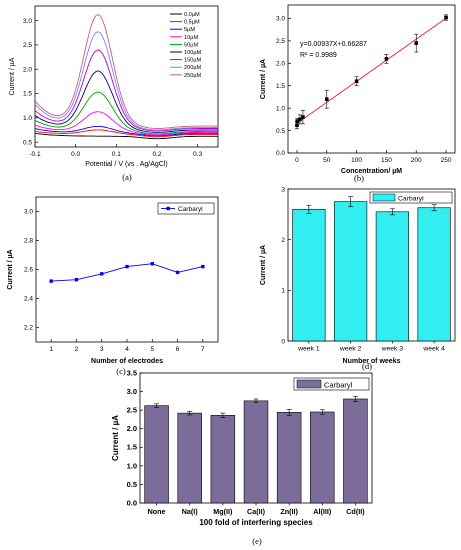 This screenshot has width=461, height=550. I want to click on x-tick-label: 0, so click(297, 160).